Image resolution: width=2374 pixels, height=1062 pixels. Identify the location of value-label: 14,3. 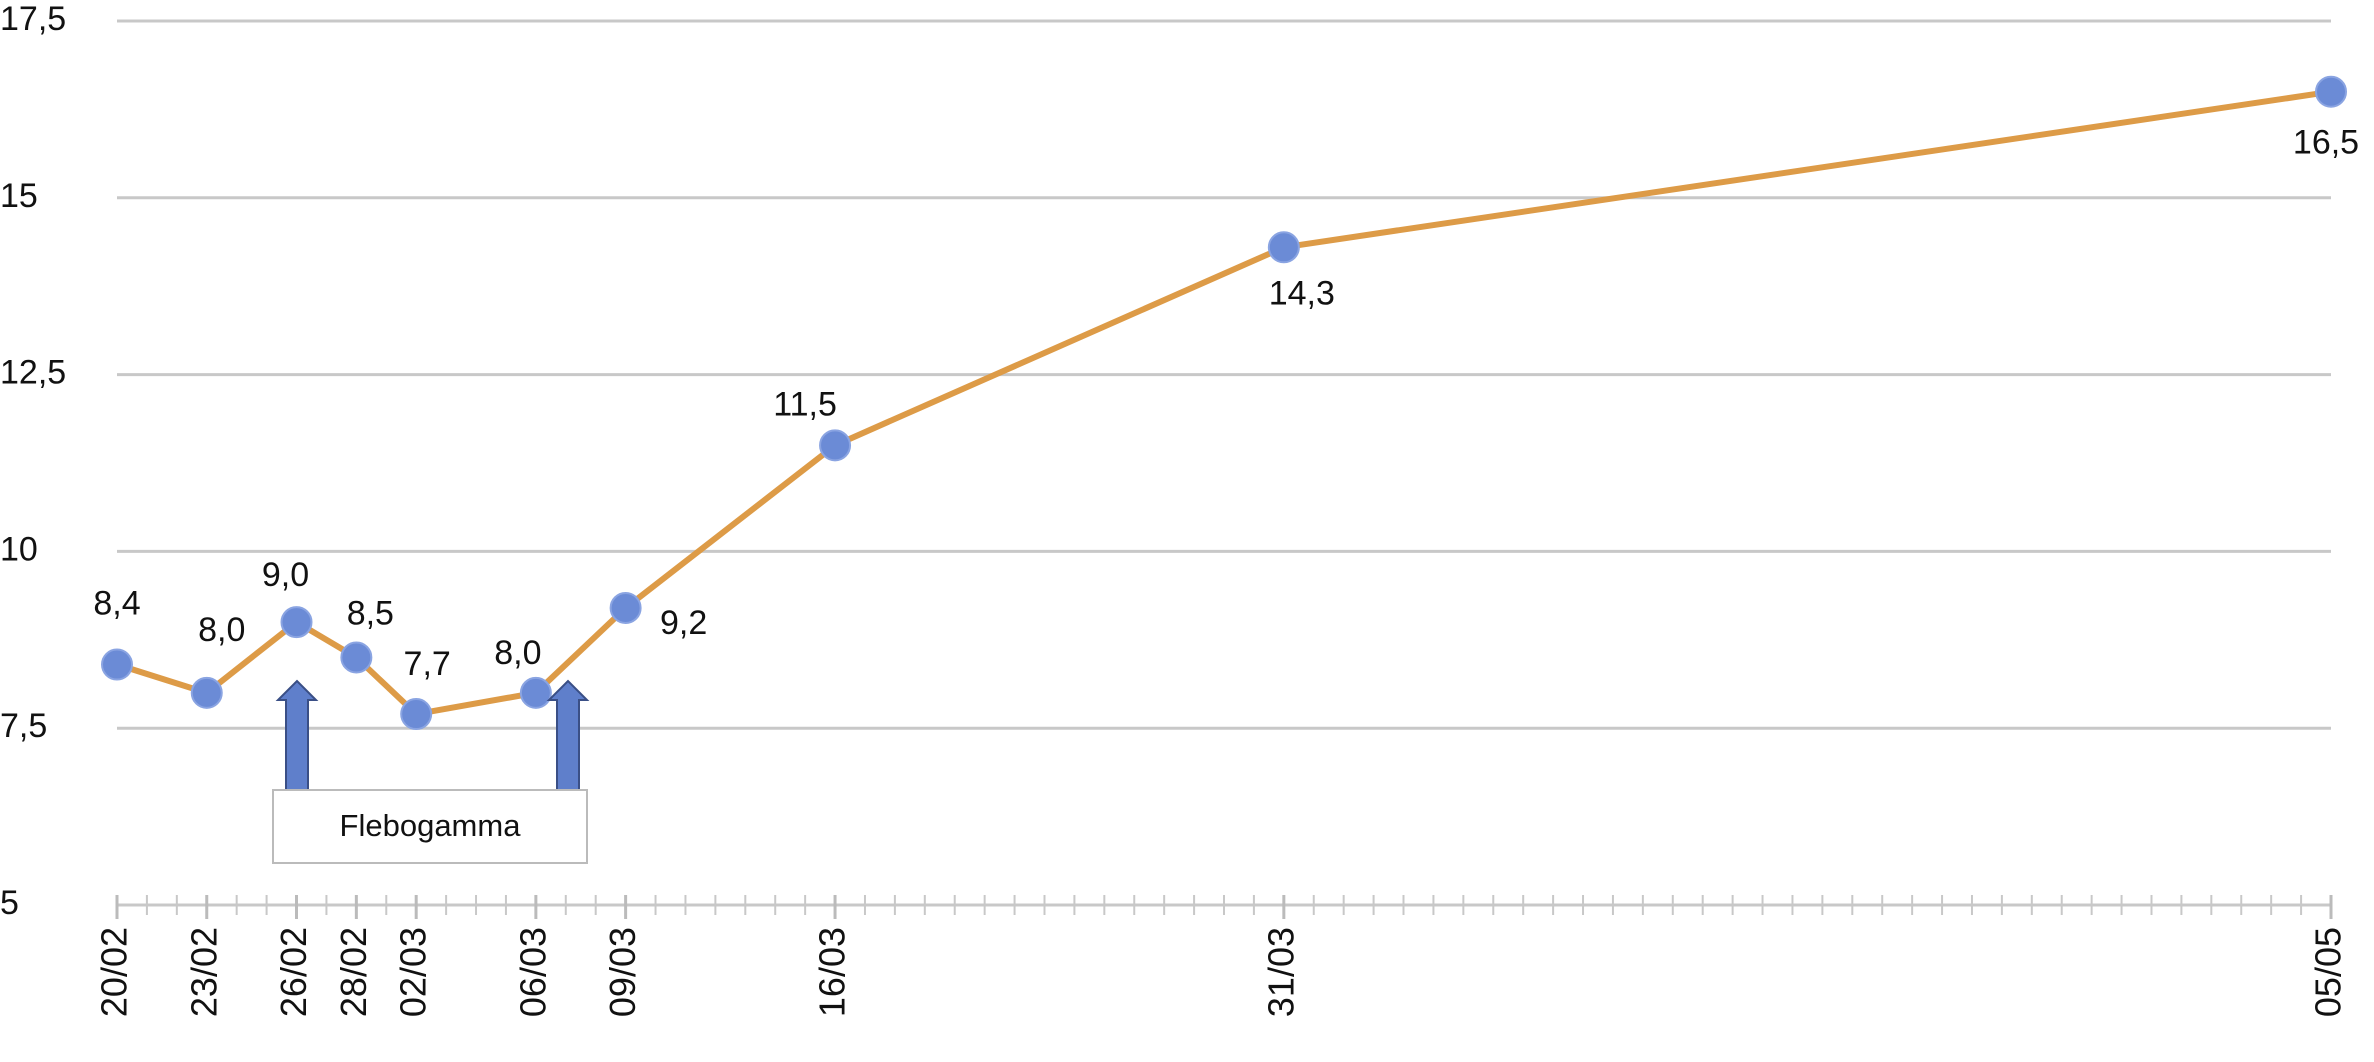
(1302, 293).